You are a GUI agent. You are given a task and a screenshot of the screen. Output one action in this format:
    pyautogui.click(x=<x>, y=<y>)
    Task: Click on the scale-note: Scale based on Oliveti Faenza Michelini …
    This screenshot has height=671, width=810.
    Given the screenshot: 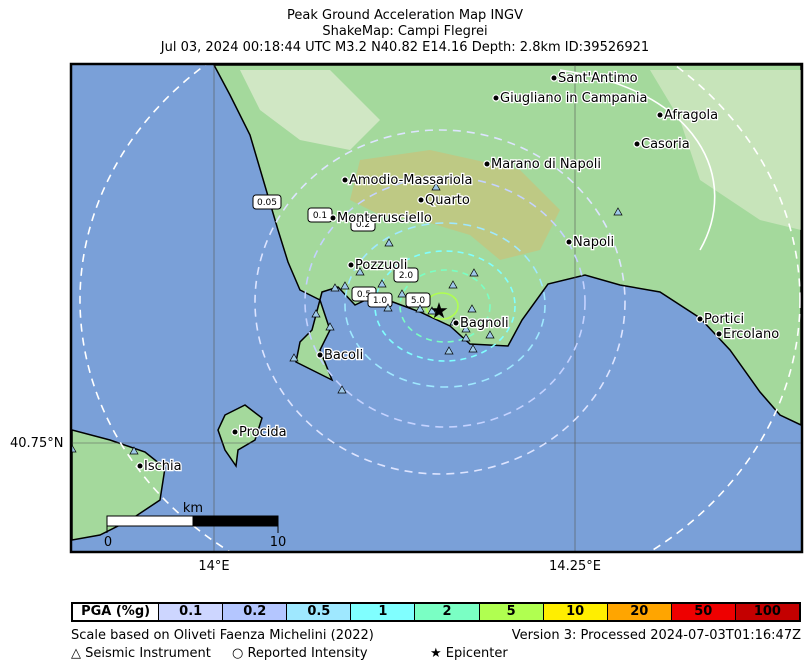 What is the action you would take?
    pyautogui.click(x=222, y=635)
    